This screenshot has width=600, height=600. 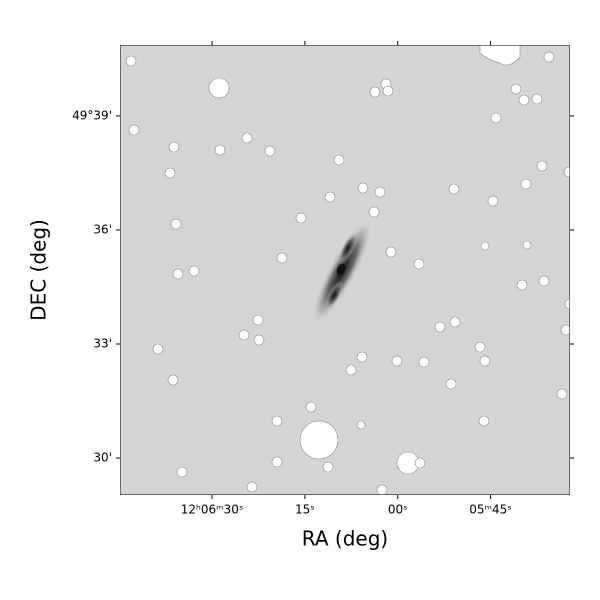 What do you see at coordinates (102, 344) in the screenshot?
I see `y-tick-label: 33'` at bounding box center [102, 344].